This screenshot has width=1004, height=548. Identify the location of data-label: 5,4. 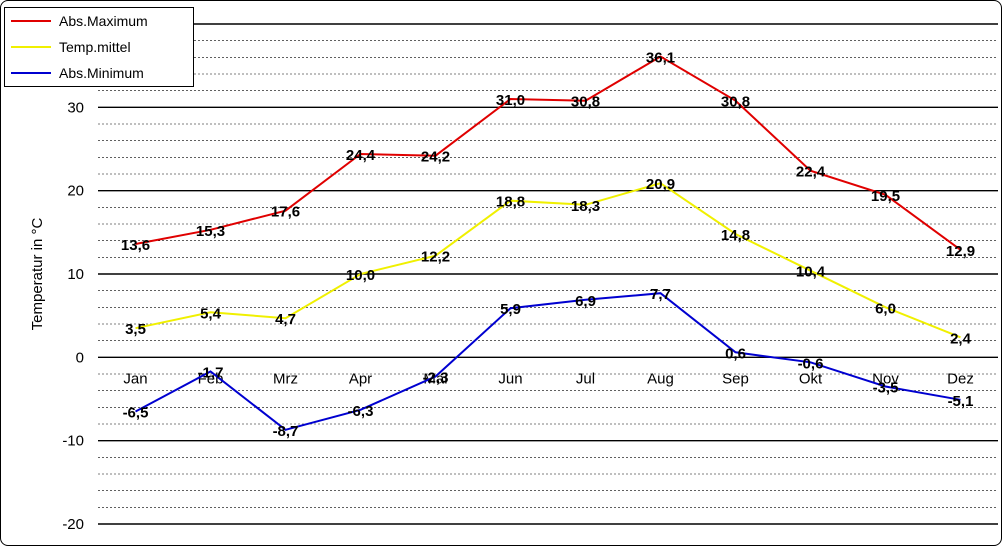
(211, 313).